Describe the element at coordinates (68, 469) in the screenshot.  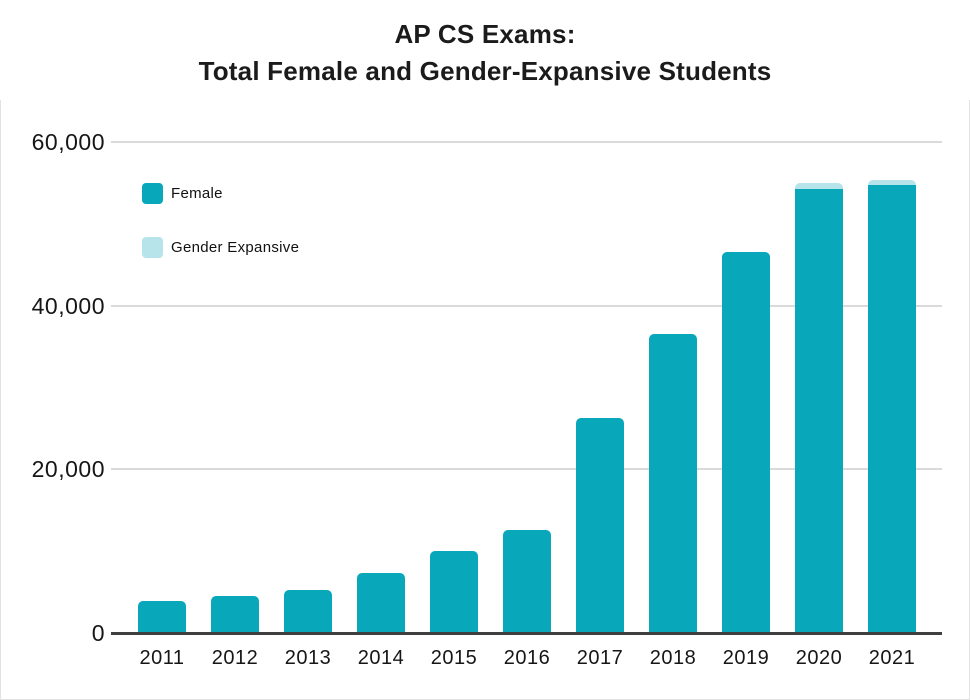
I see `y-axis-tick-label: 20,000` at that location.